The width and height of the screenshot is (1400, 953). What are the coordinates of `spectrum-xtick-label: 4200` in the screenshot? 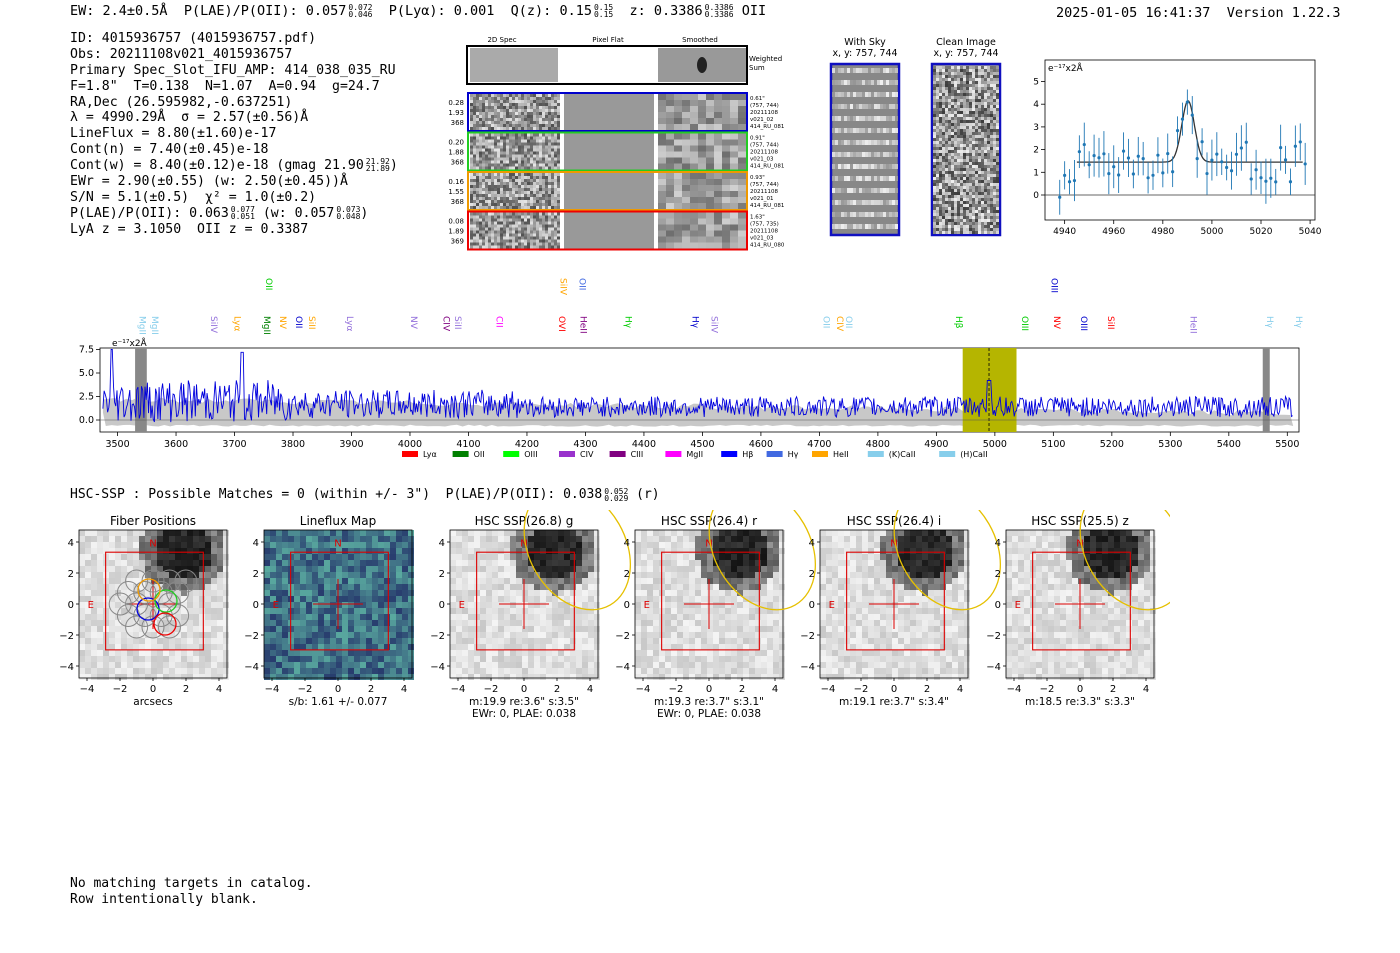 It's located at (527, 444).